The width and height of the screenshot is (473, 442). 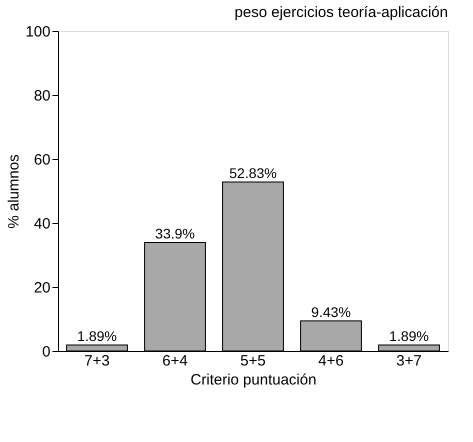 I want to click on y-axis-title: % alumnos, so click(x=13, y=191).